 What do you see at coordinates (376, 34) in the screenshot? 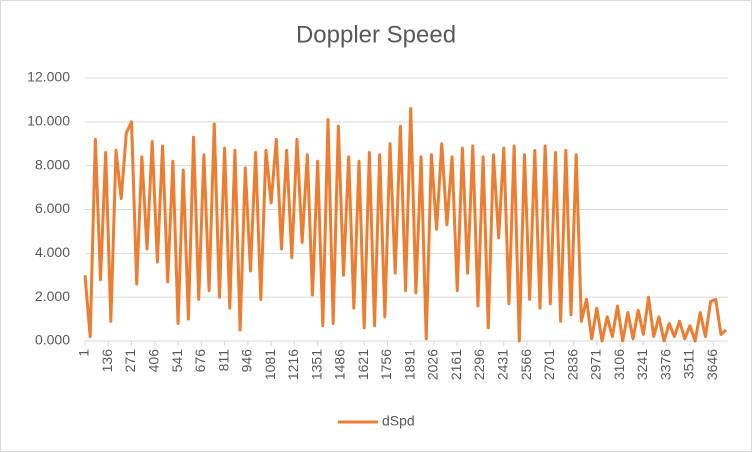
I see `chart-title: Doppler Speed` at bounding box center [376, 34].